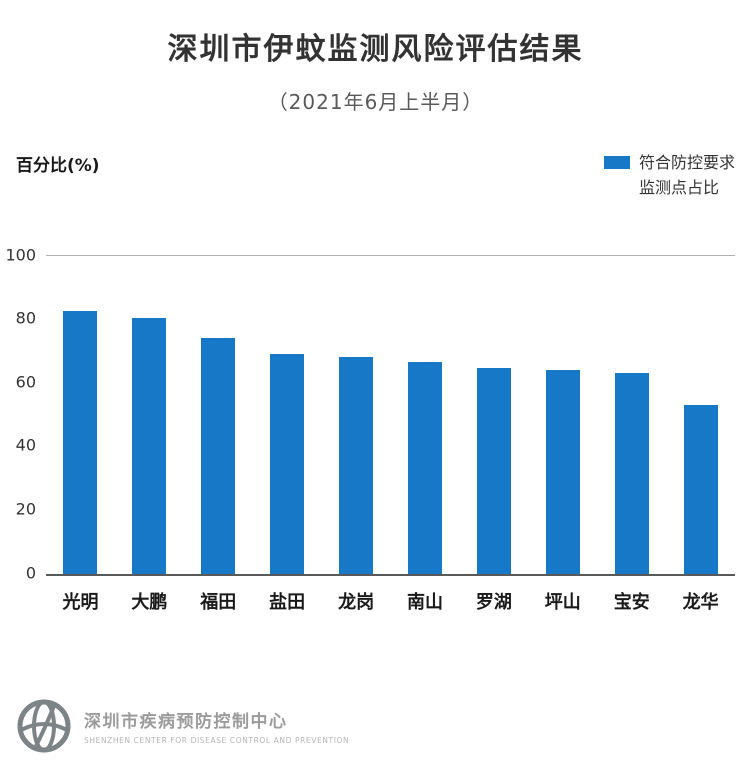 The height and width of the screenshot is (770, 751). What do you see at coordinates (287, 602) in the screenshot?
I see `x-category-label: 盐田` at bounding box center [287, 602].